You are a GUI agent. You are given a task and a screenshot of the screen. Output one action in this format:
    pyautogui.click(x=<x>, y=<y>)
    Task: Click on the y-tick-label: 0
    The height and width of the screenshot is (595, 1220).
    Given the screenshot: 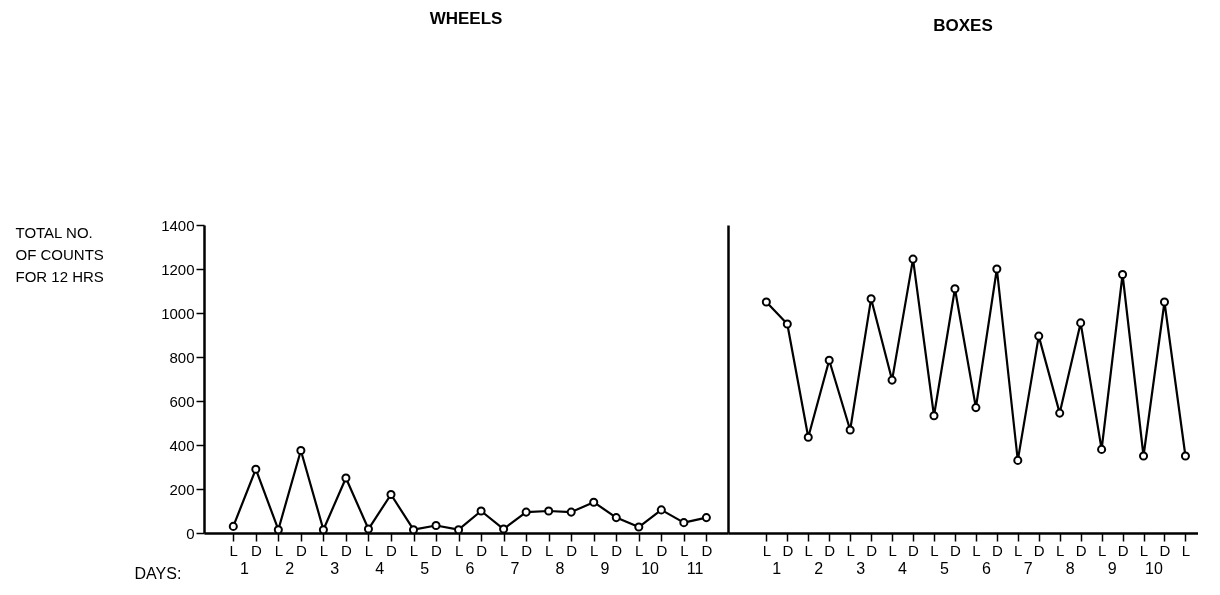 What is the action you would take?
    pyautogui.click(x=190, y=533)
    